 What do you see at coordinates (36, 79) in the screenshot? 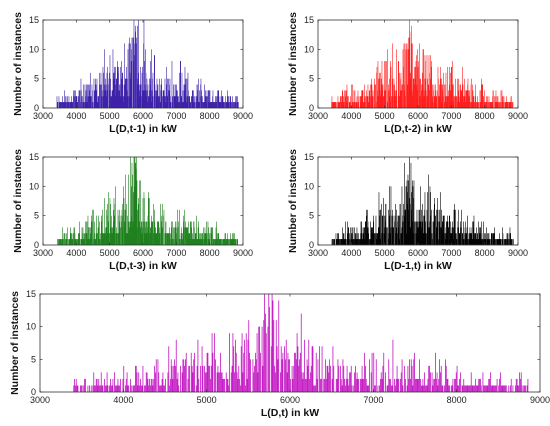
I see `y-tick-label: 5` at bounding box center [36, 79].